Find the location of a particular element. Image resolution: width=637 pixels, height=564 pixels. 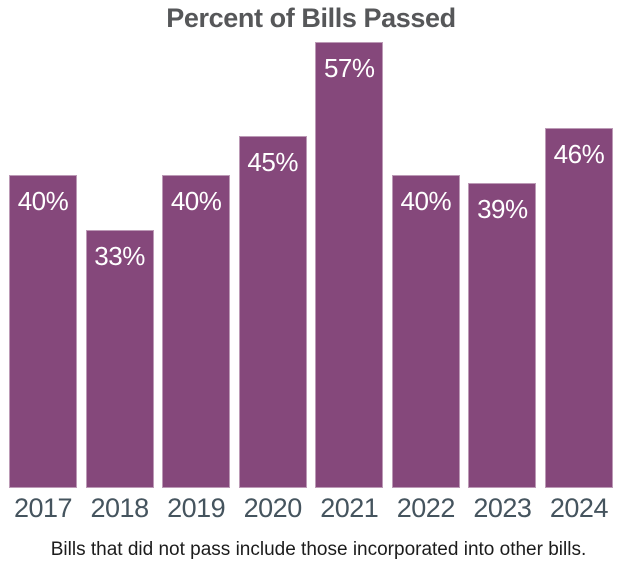

x-axis-label-2017: 2017 is located at coordinates (43, 508).